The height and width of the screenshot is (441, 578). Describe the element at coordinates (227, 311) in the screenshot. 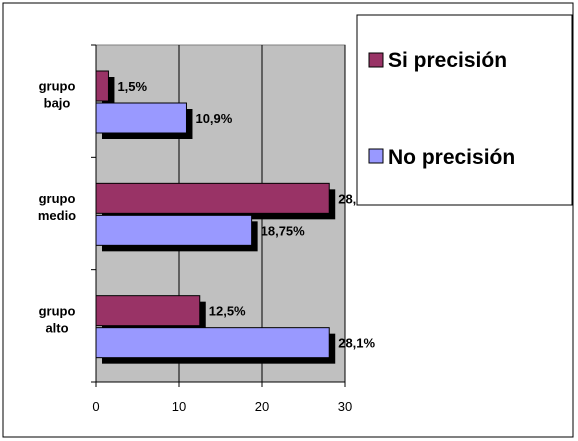

I see `data-label-s0-c2: 12,5%` at that location.